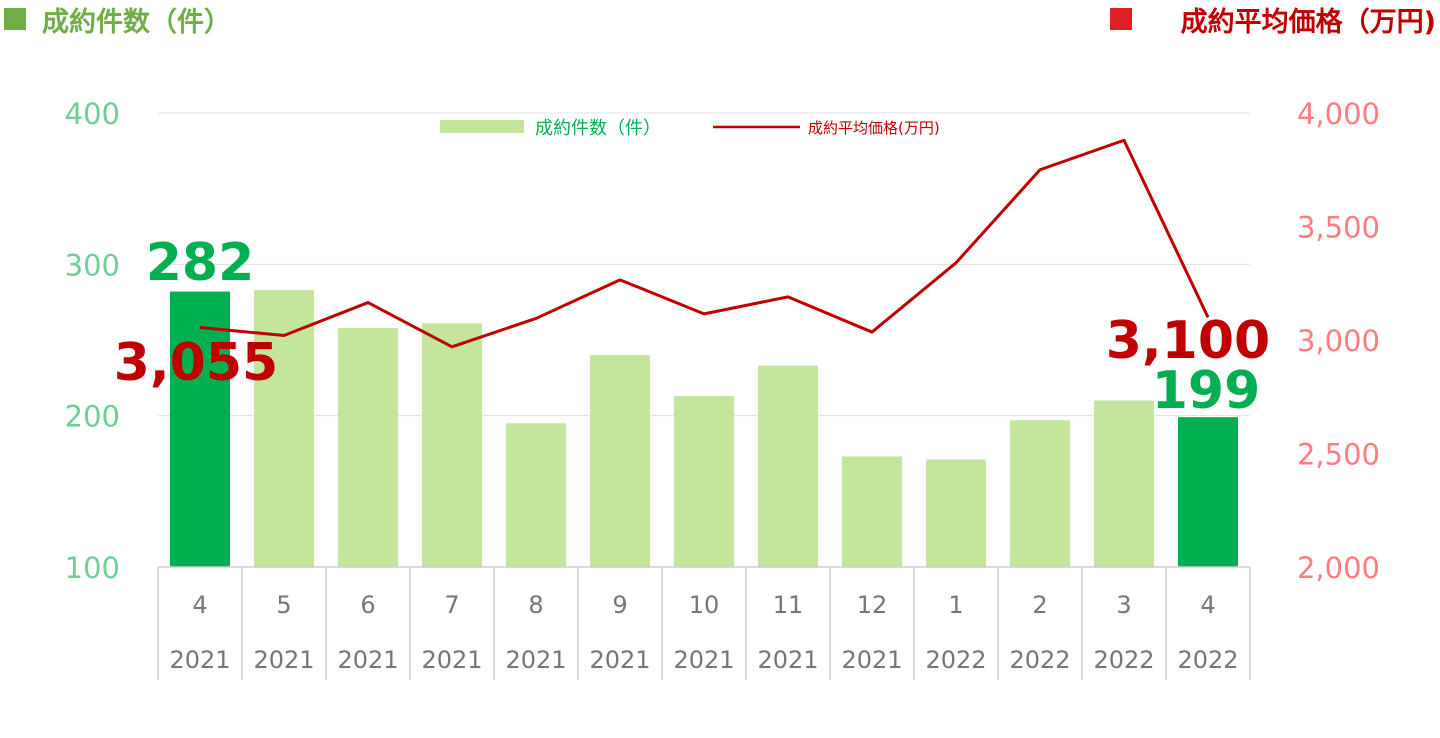 This screenshot has height=738, width=1440. I want to click on y-left-tick-label: 100, so click(92, 568).